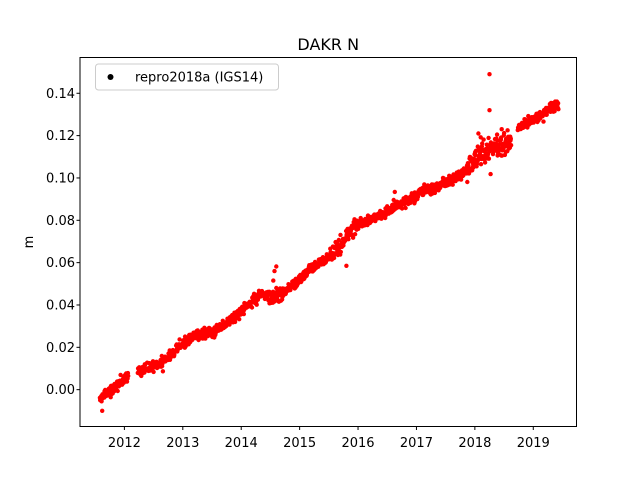  I want to click on x-tick-label: 2018, so click(474, 443).